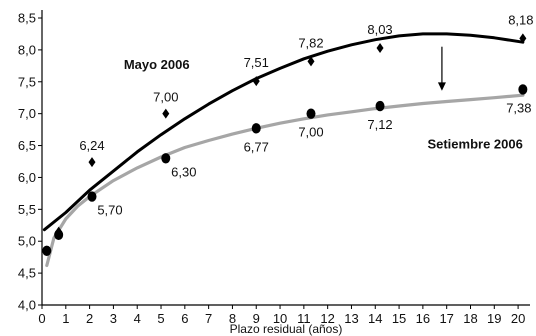 This screenshot has width=536, height=336. I want to click on y-tick-label: 4,0, so click(27, 305).